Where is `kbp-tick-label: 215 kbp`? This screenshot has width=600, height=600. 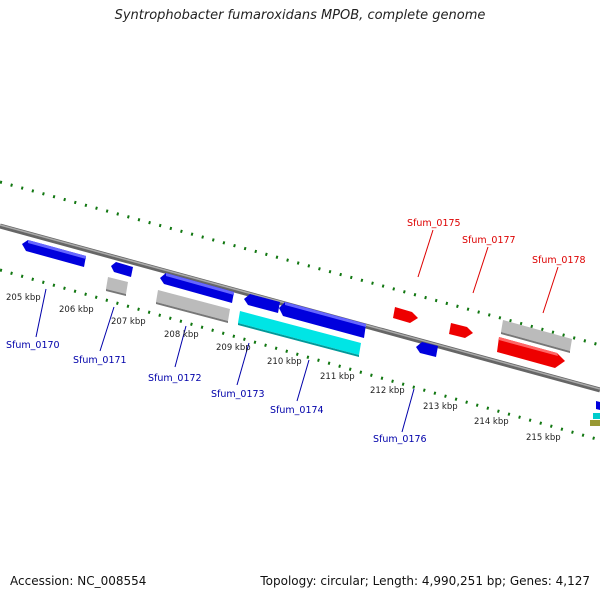
kbp-tick-label: 215 kbp is located at coordinates (543, 438).